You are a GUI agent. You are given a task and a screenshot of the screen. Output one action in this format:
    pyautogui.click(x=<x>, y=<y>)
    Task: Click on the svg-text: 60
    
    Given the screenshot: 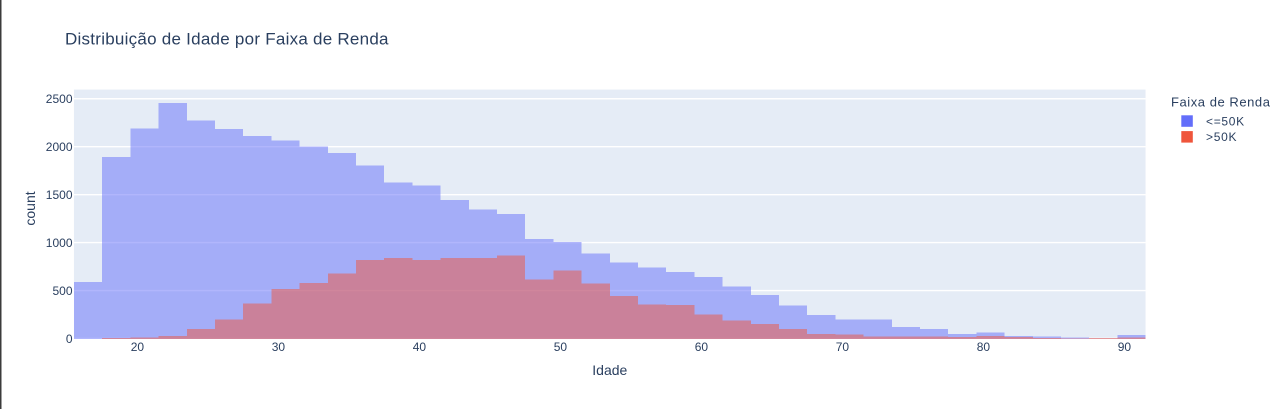 What is the action you would take?
    pyautogui.click(x=702, y=347)
    